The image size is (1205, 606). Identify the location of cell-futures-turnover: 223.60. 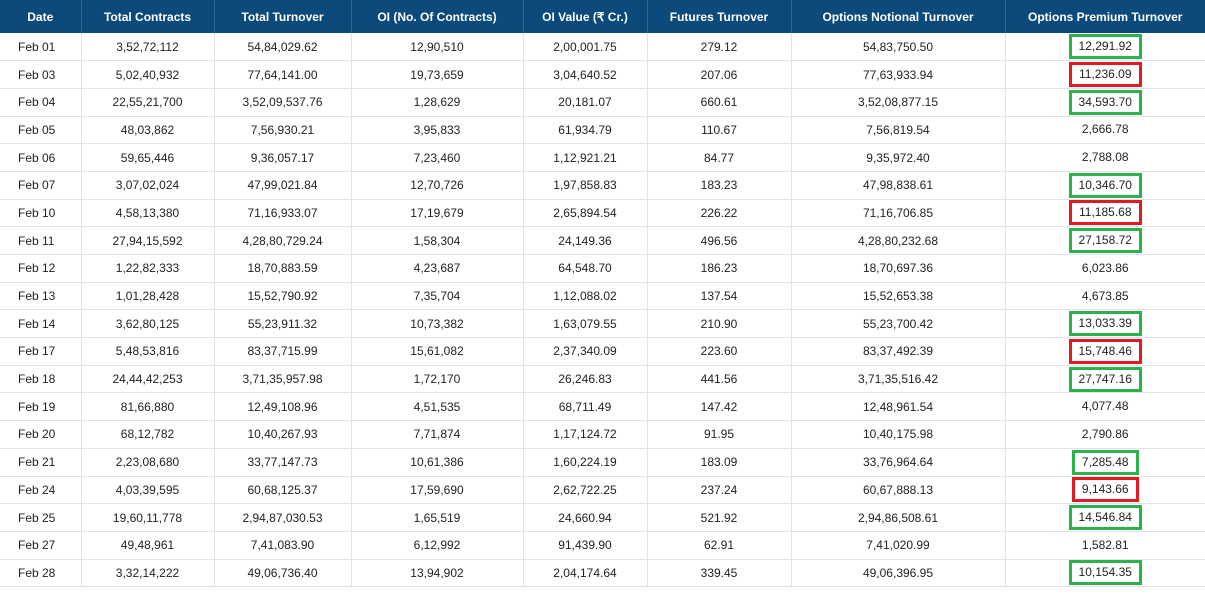
(719, 351).